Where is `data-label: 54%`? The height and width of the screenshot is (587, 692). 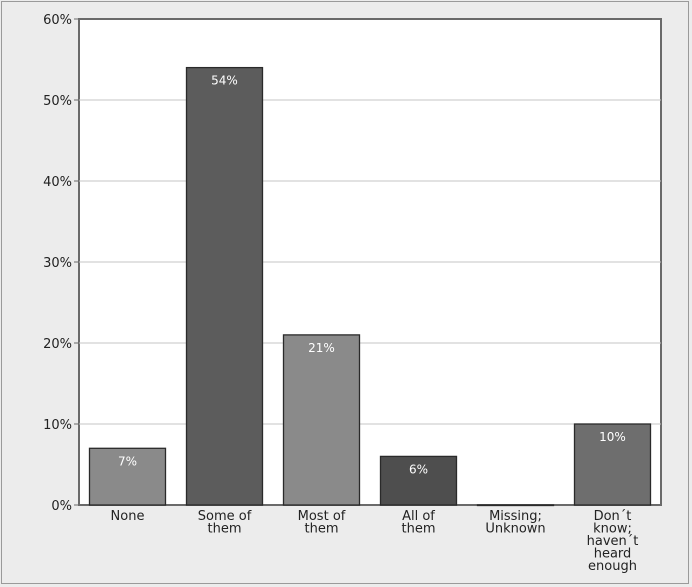 data-label: 54% is located at coordinates (224, 81).